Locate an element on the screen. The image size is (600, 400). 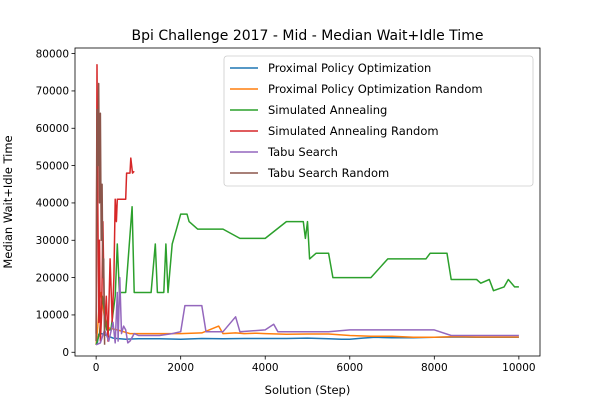
y-tick-label: 80000 is located at coordinates (52, 54).